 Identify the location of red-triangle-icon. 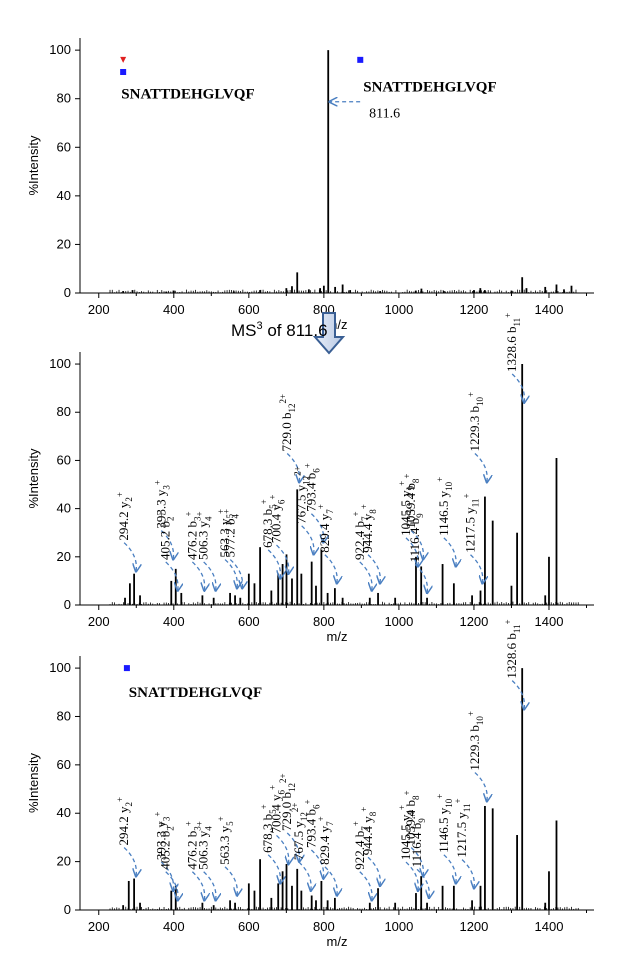
(123, 59).